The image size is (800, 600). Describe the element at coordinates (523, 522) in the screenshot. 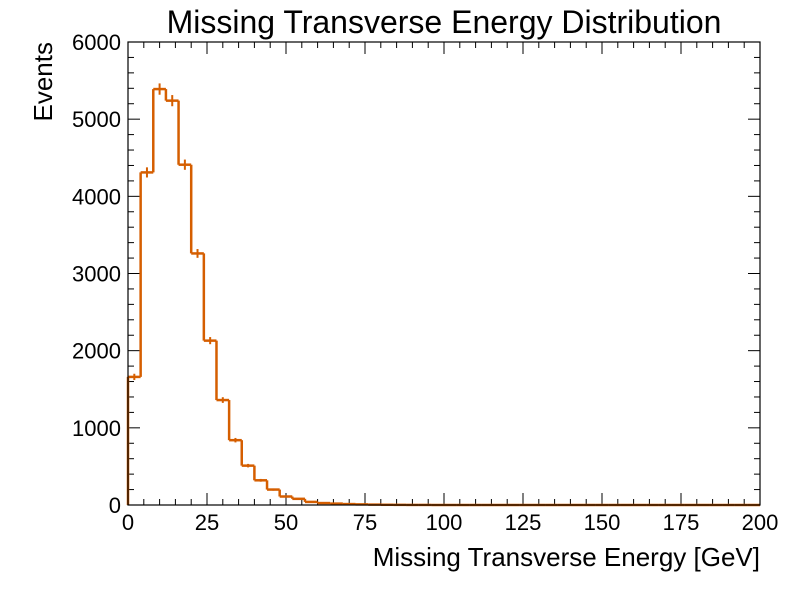

I see `x-tick-label: 125` at that location.